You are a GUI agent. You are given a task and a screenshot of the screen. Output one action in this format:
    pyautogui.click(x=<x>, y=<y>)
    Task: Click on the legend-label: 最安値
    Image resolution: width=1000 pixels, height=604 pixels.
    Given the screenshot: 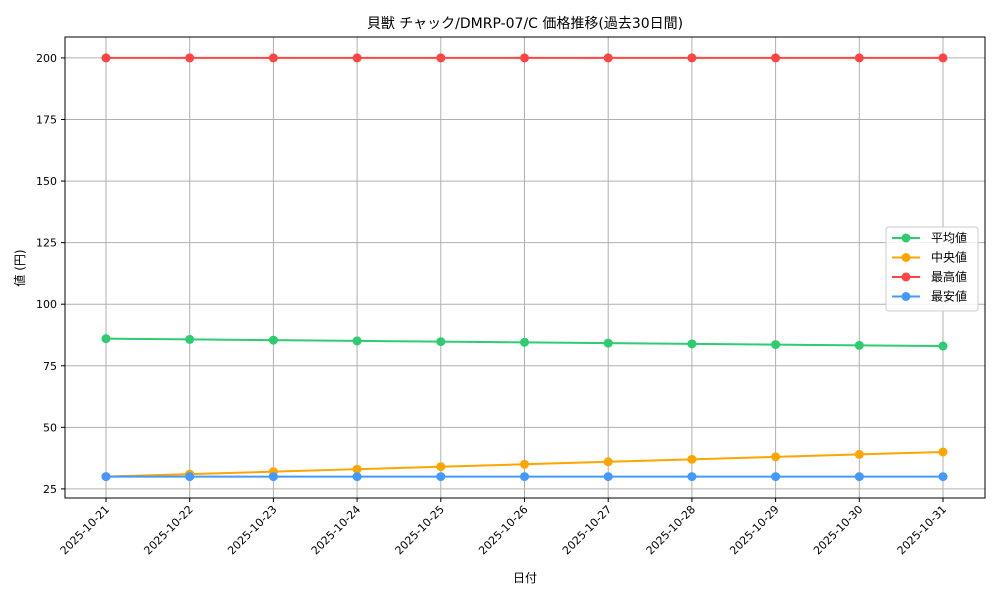 What is the action you would take?
    pyautogui.click(x=949, y=296)
    